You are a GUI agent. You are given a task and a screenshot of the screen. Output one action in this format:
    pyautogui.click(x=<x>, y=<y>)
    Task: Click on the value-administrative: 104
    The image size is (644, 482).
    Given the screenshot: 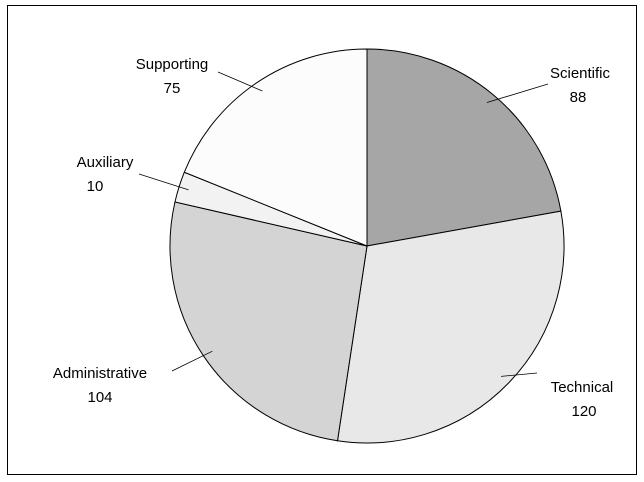 What is the action you would take?
    pyautogui.click(x=99, y=397)
    